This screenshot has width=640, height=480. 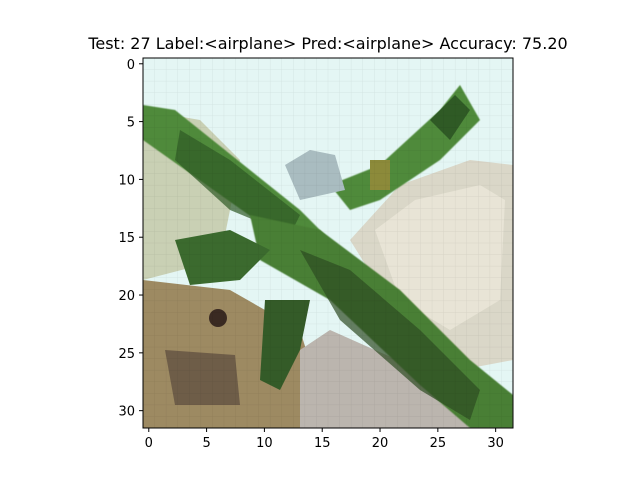 I want to click on x-tick-label: 0, so click(x=149, y=443).